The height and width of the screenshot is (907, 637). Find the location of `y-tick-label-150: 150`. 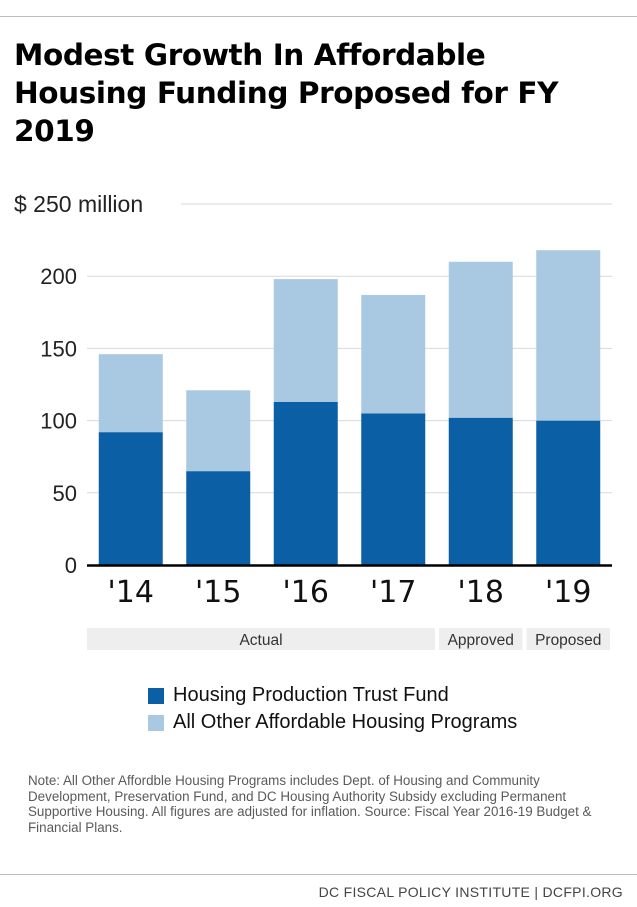

y-tick-label-150: 150 is located at coordinates (58, 348).